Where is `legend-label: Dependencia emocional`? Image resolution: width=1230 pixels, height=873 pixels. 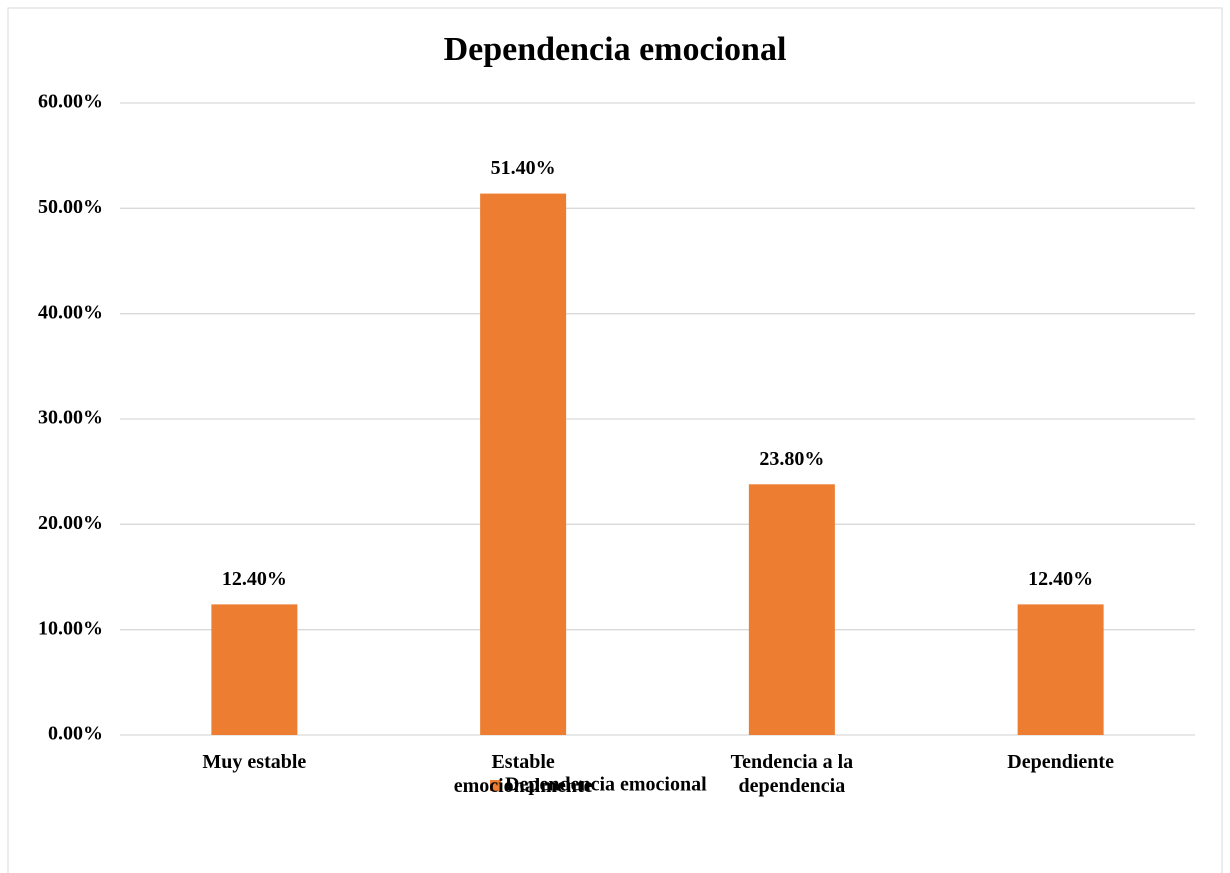 legend-label: Dependencia emocional is located at coordinates (606, 785).